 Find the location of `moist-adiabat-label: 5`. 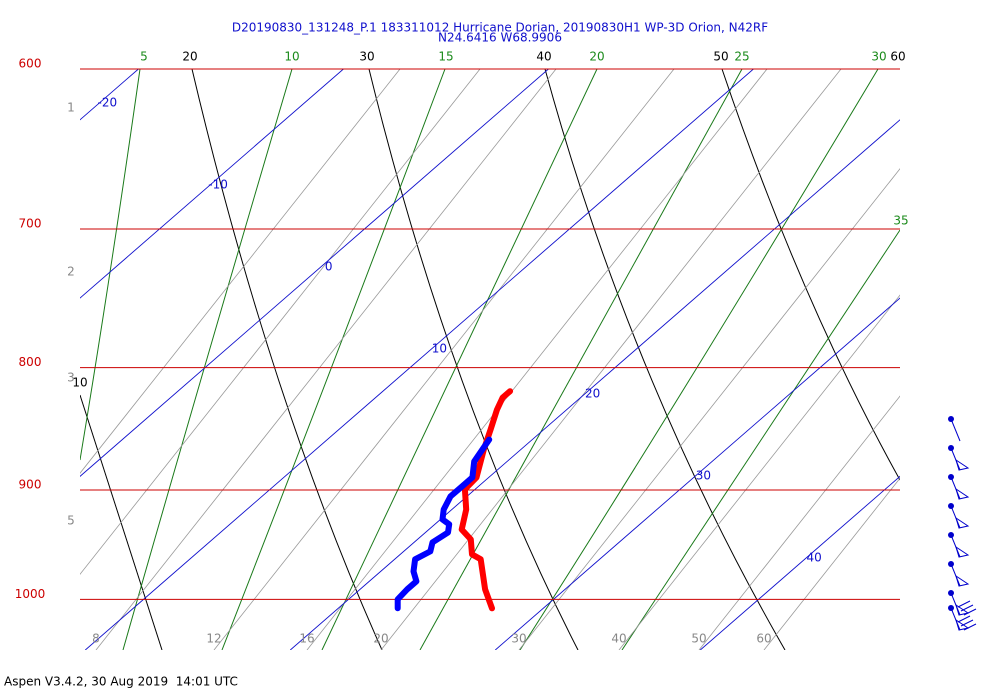

moist-adiabat-label: 5 is located at coordinates (144, 57).